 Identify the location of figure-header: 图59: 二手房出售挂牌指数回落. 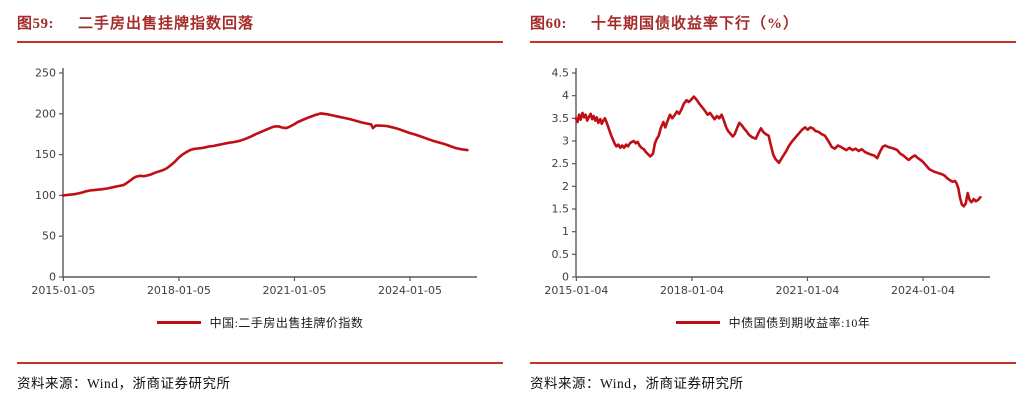
(260, 23).